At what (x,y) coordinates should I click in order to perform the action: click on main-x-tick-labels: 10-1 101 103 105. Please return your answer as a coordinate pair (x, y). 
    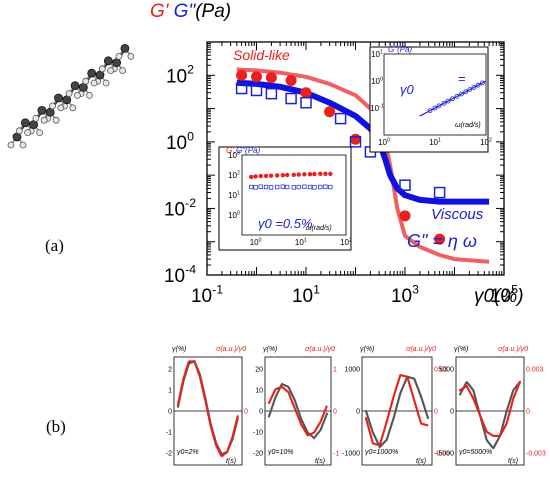
    Looking at the image, I should click on (354, 294).